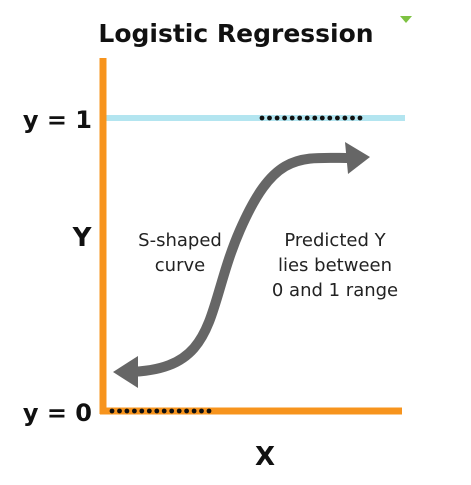 This screenshot has width=471, height=485. I want to click on lower-dots, so click(160, 411).